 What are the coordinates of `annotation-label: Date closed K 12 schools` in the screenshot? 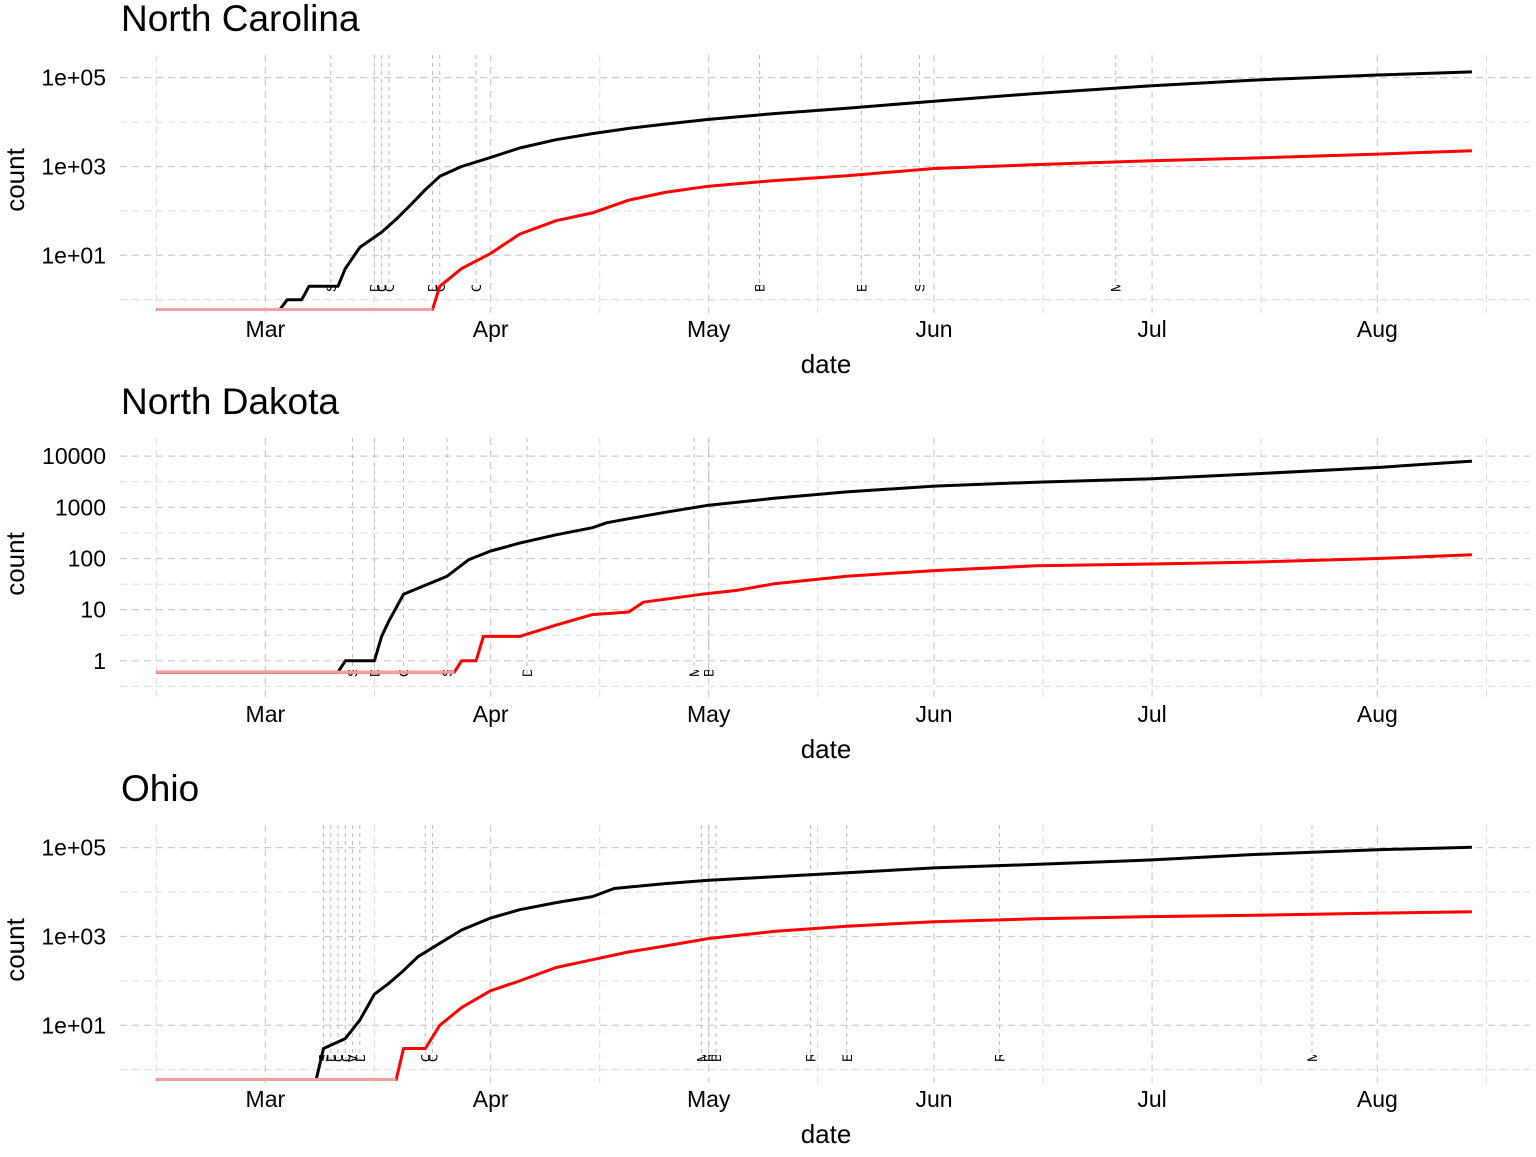 It's located at (374, 215).